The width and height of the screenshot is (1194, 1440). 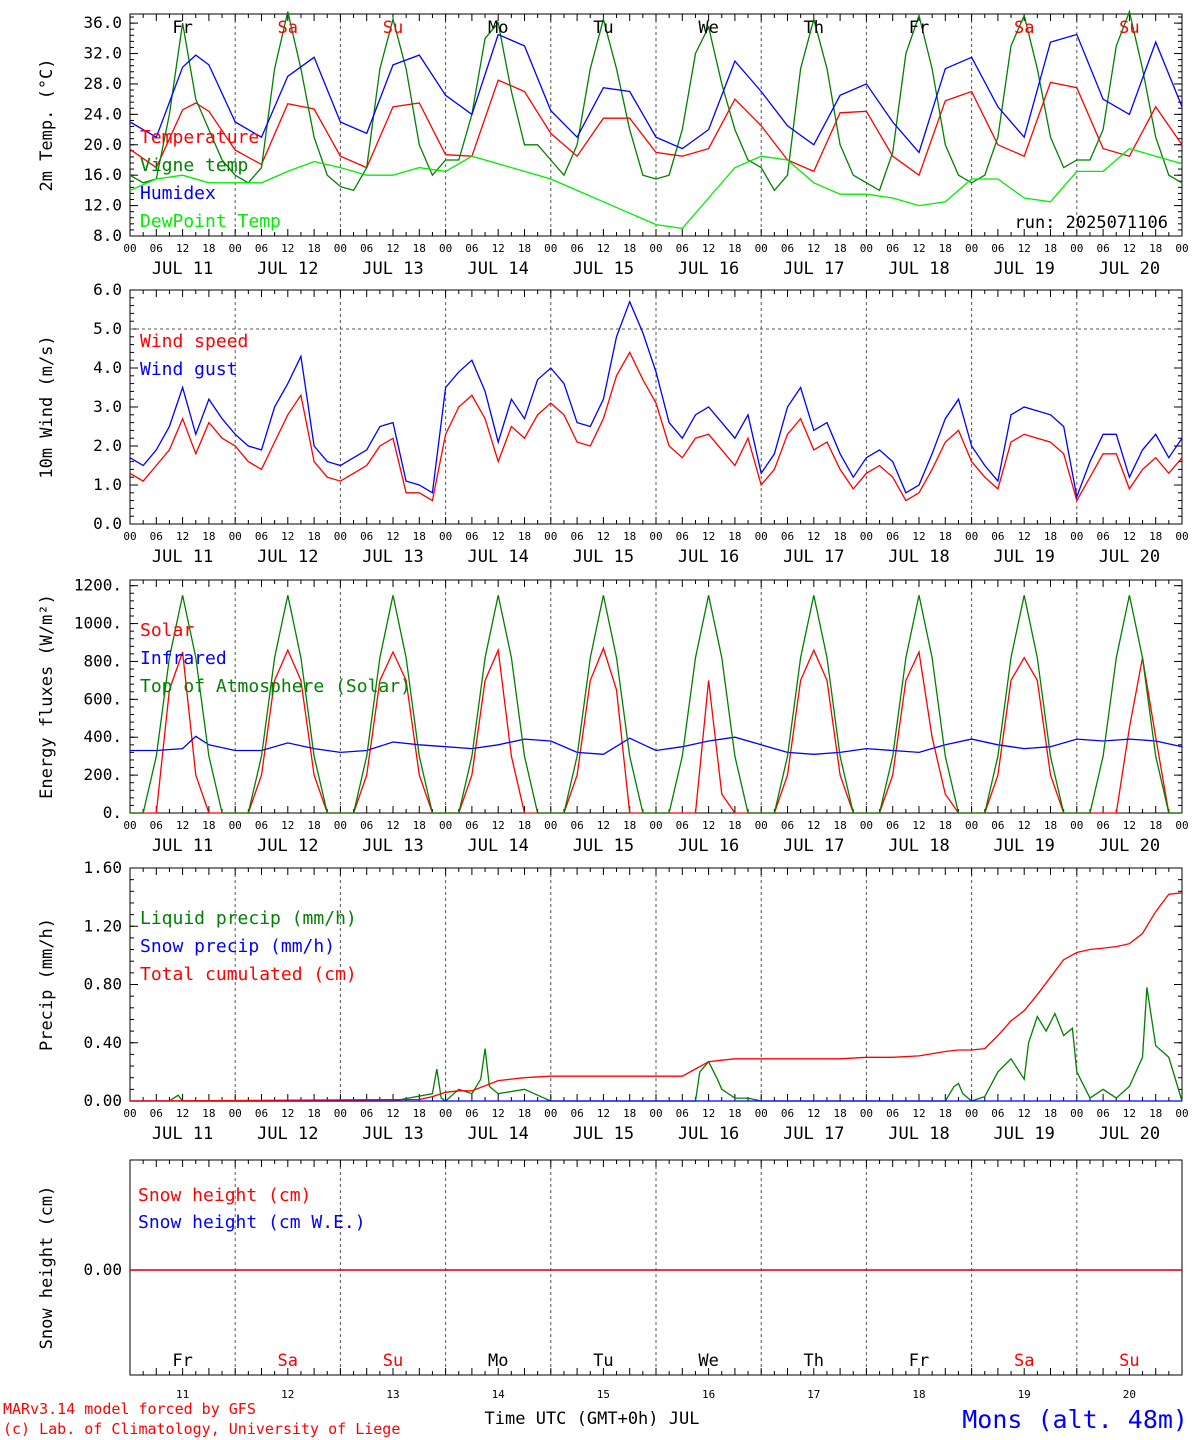 What do you see at coordinates (107, 367) in the screenshot?
I see `y-tick-label: 4.0` at bounding box center [107, 367].